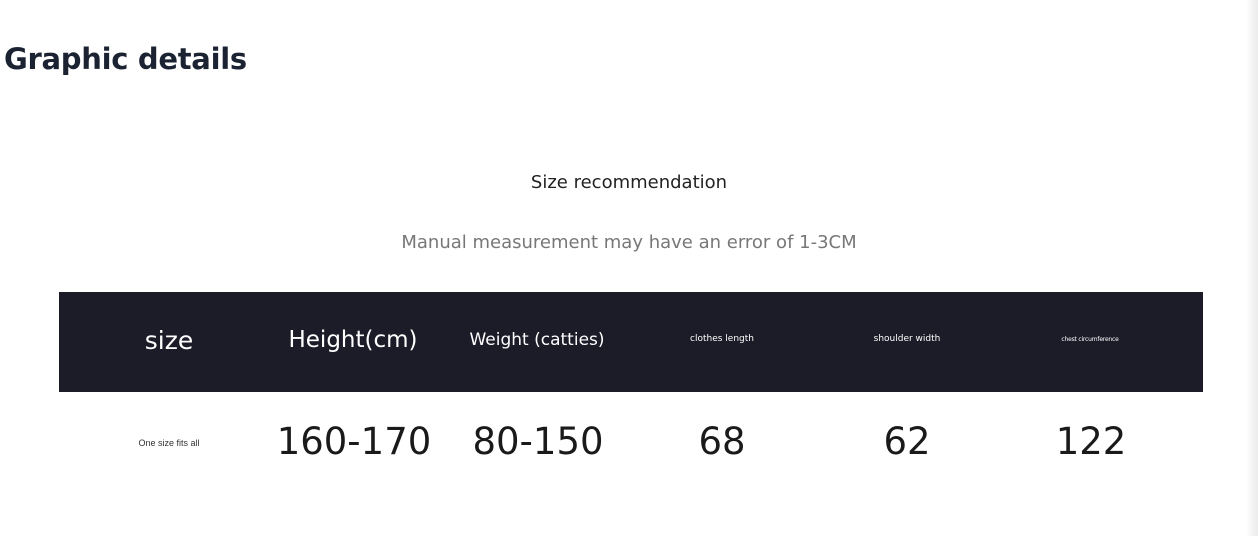 Image resolution: width=1258 pixels, height=536 pixels. I want to click on cell-size-value: One size fits all, so click(169, 443).